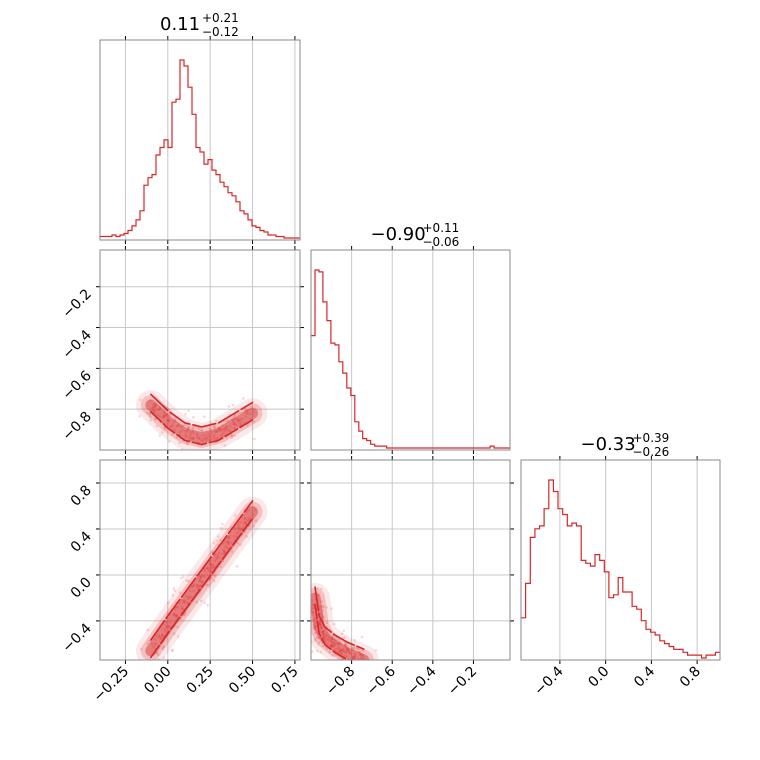 The height and width of the screenshot is (760, 760). Describe the element at coordinates (690, 677) in the screenshot. I see `x-tick-label-2: 0.8` at that location.